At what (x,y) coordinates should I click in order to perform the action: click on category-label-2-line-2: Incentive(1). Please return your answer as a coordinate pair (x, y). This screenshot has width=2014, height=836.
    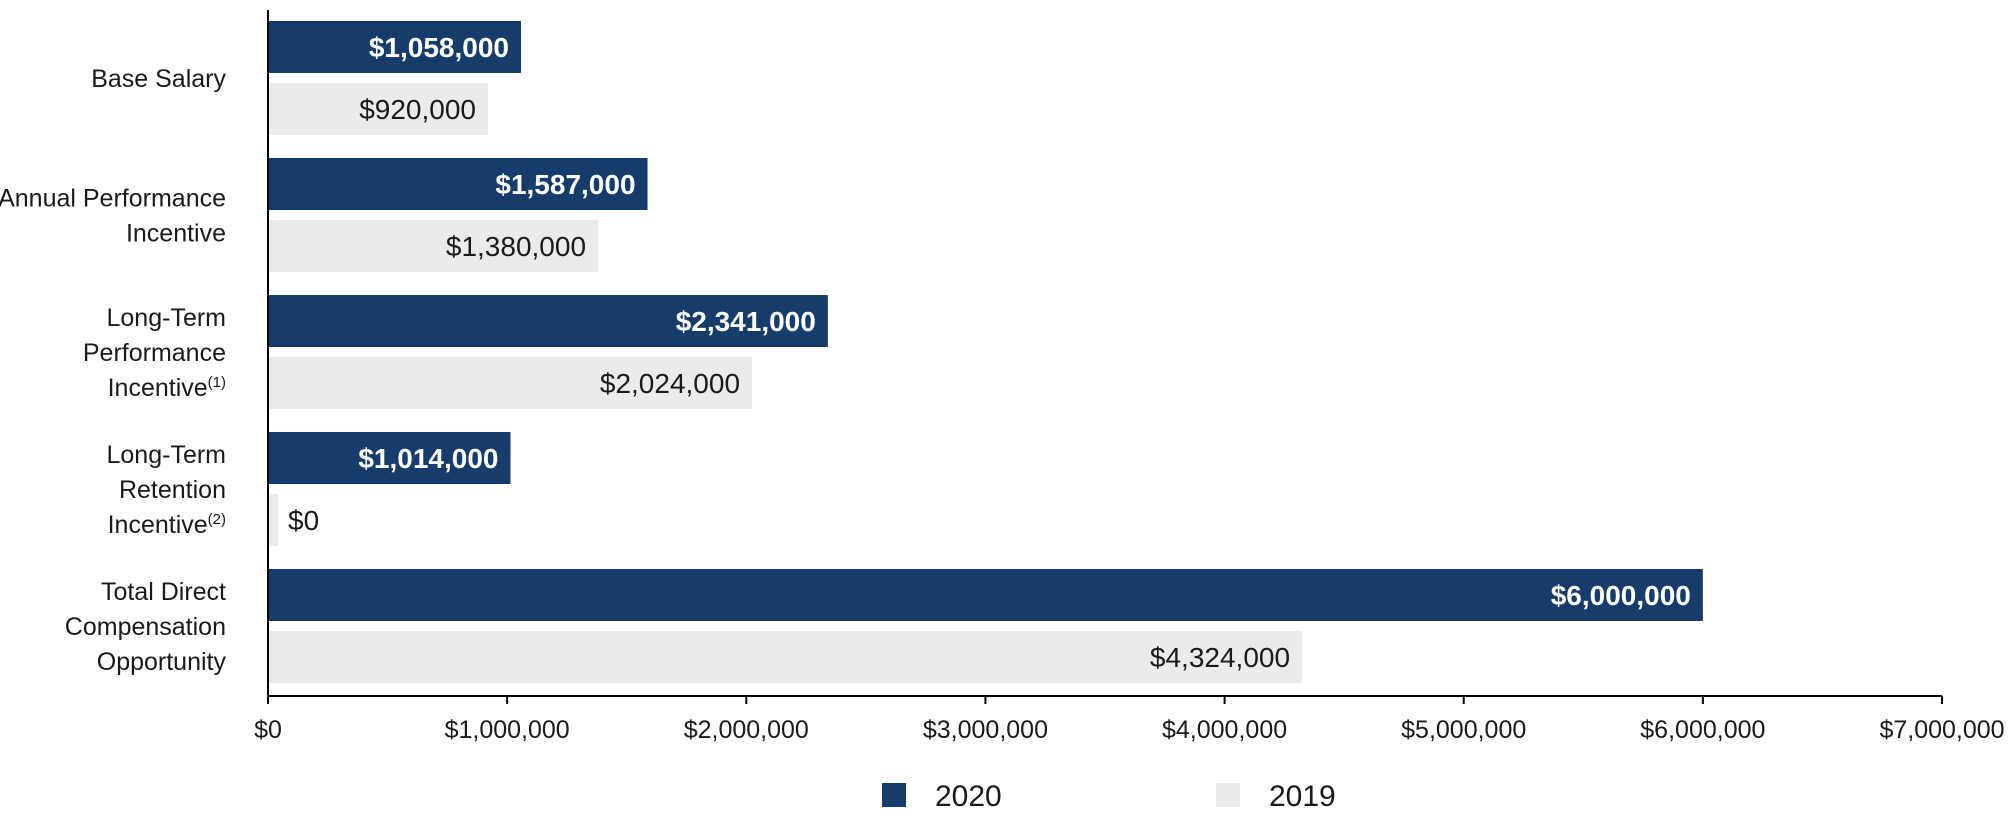
    Looking at the image, I should click on (167, 388).